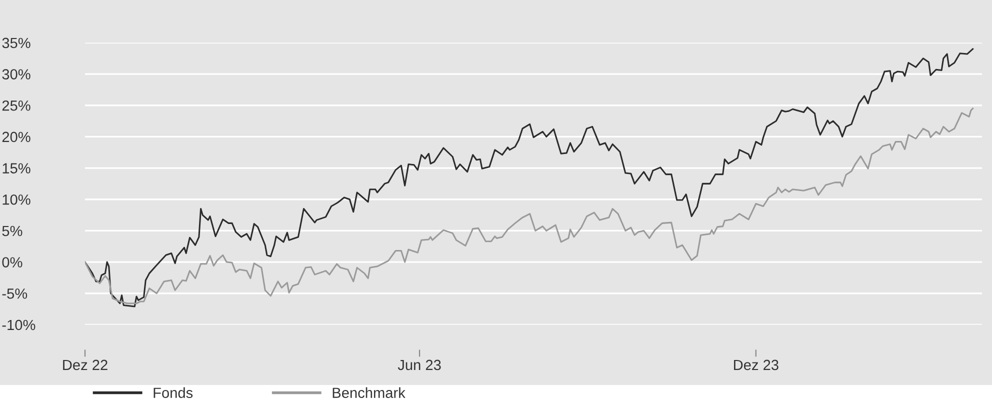  What do you see at coordinates (16, 168) in the screenshot?
I see `y-tick-label: 15%` at bounding box center [16, 168].